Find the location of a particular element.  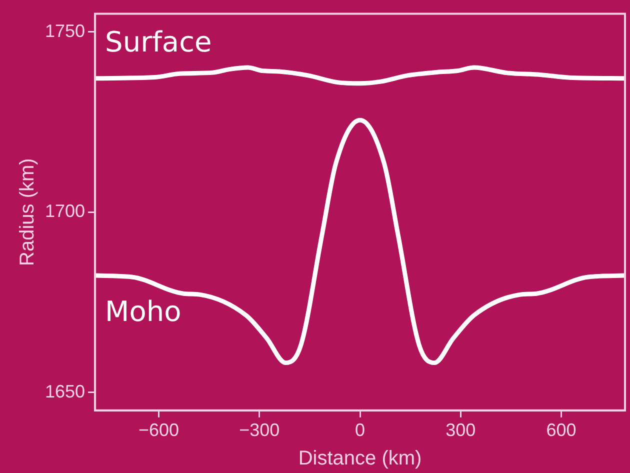

y-axis-title: Radius (km) is located at coordinates (27, 212).